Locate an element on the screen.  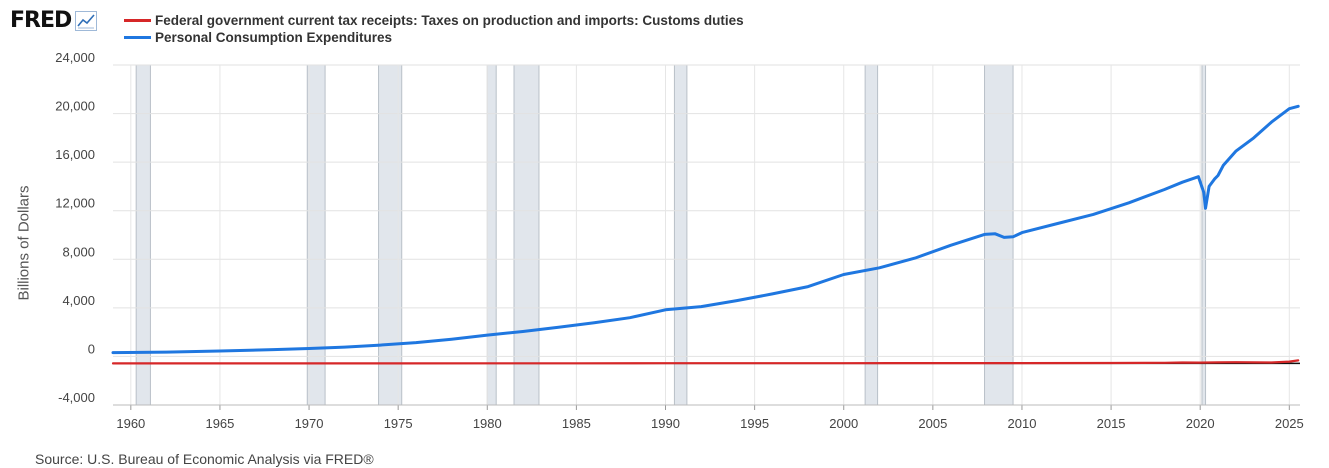
x-tick-label: 2000 is located at coordinates (843, 423).